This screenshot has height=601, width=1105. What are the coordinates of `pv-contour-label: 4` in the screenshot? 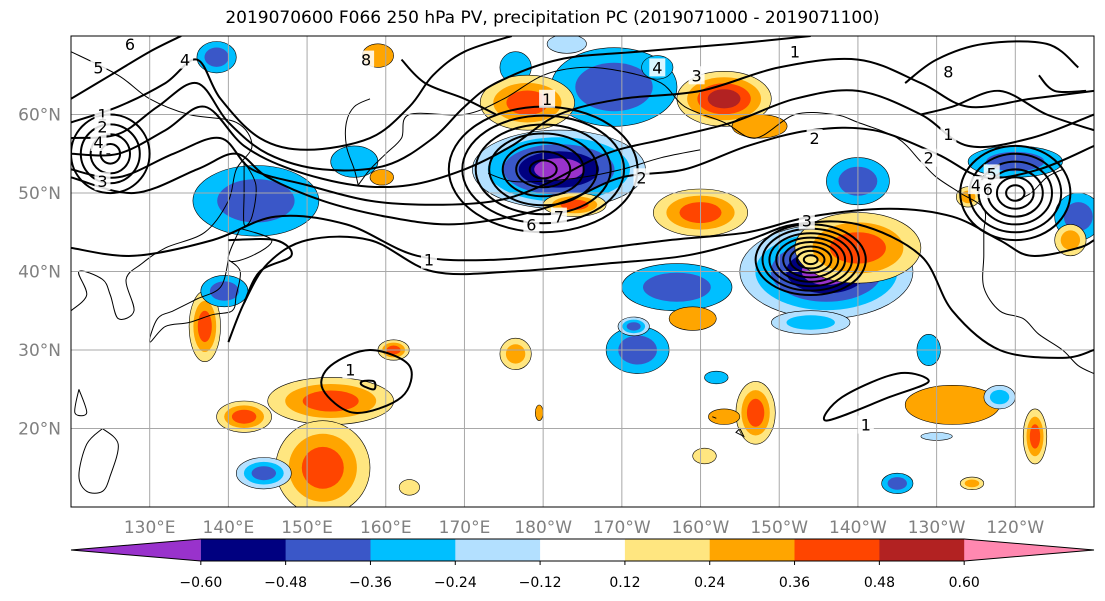 It's located at (185, 60).